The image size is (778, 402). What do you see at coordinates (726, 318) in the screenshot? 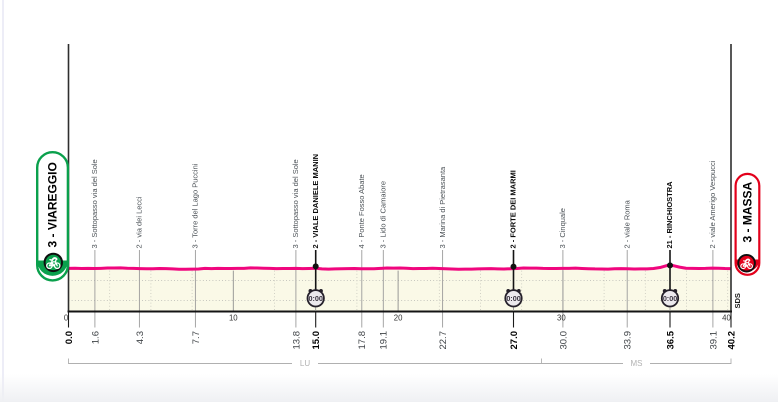
I see `svg-text: 40` at bounding box center [726, 318].